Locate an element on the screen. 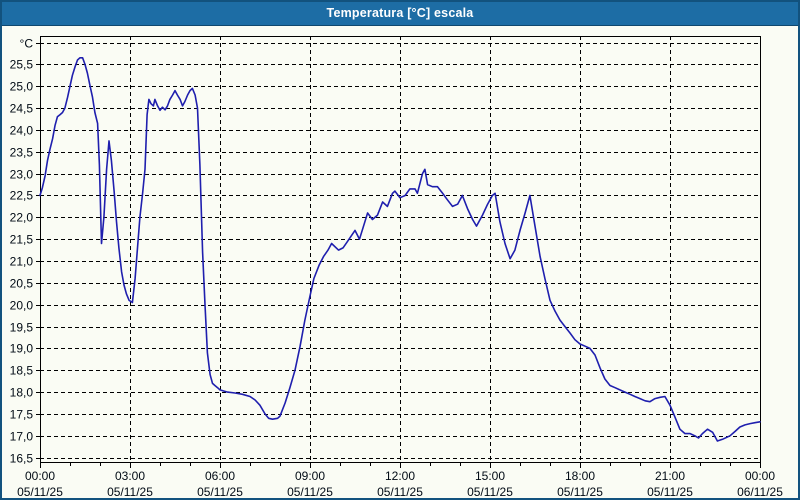 Image resolution: width=800 pixels, height=500 pixels. y-axis-label: 22,5 is located at coordinates (22, 196).